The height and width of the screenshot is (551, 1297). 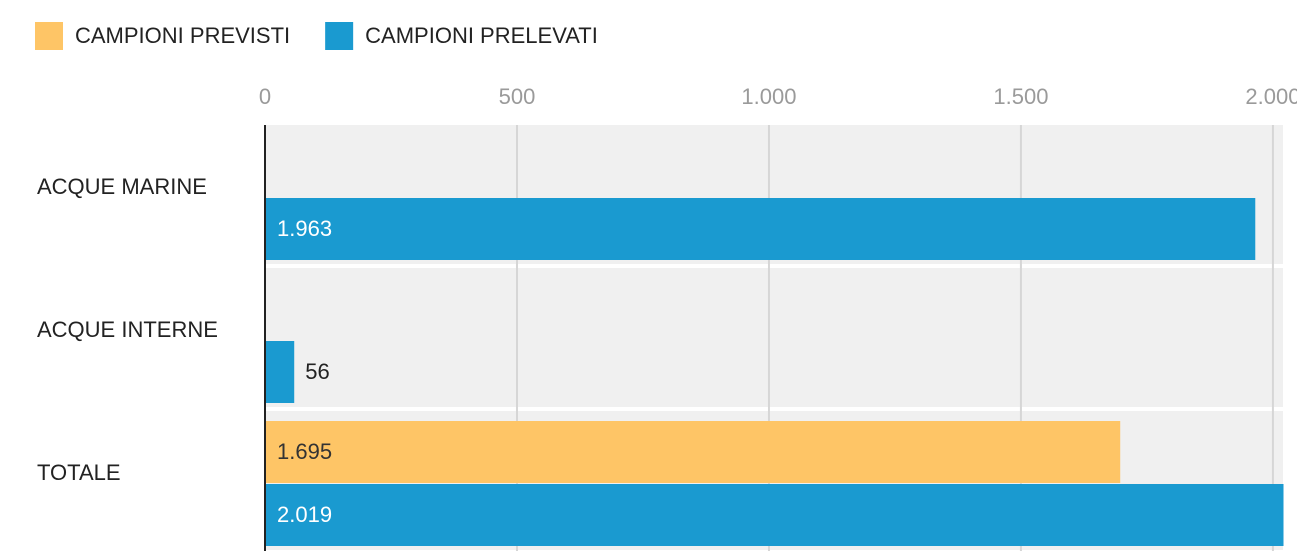 What do you see at coordinates (481, 35) in the screenshot?
I see `legend-label: CAMPIONI PRELEVATI` at bounding box center [481, 35].